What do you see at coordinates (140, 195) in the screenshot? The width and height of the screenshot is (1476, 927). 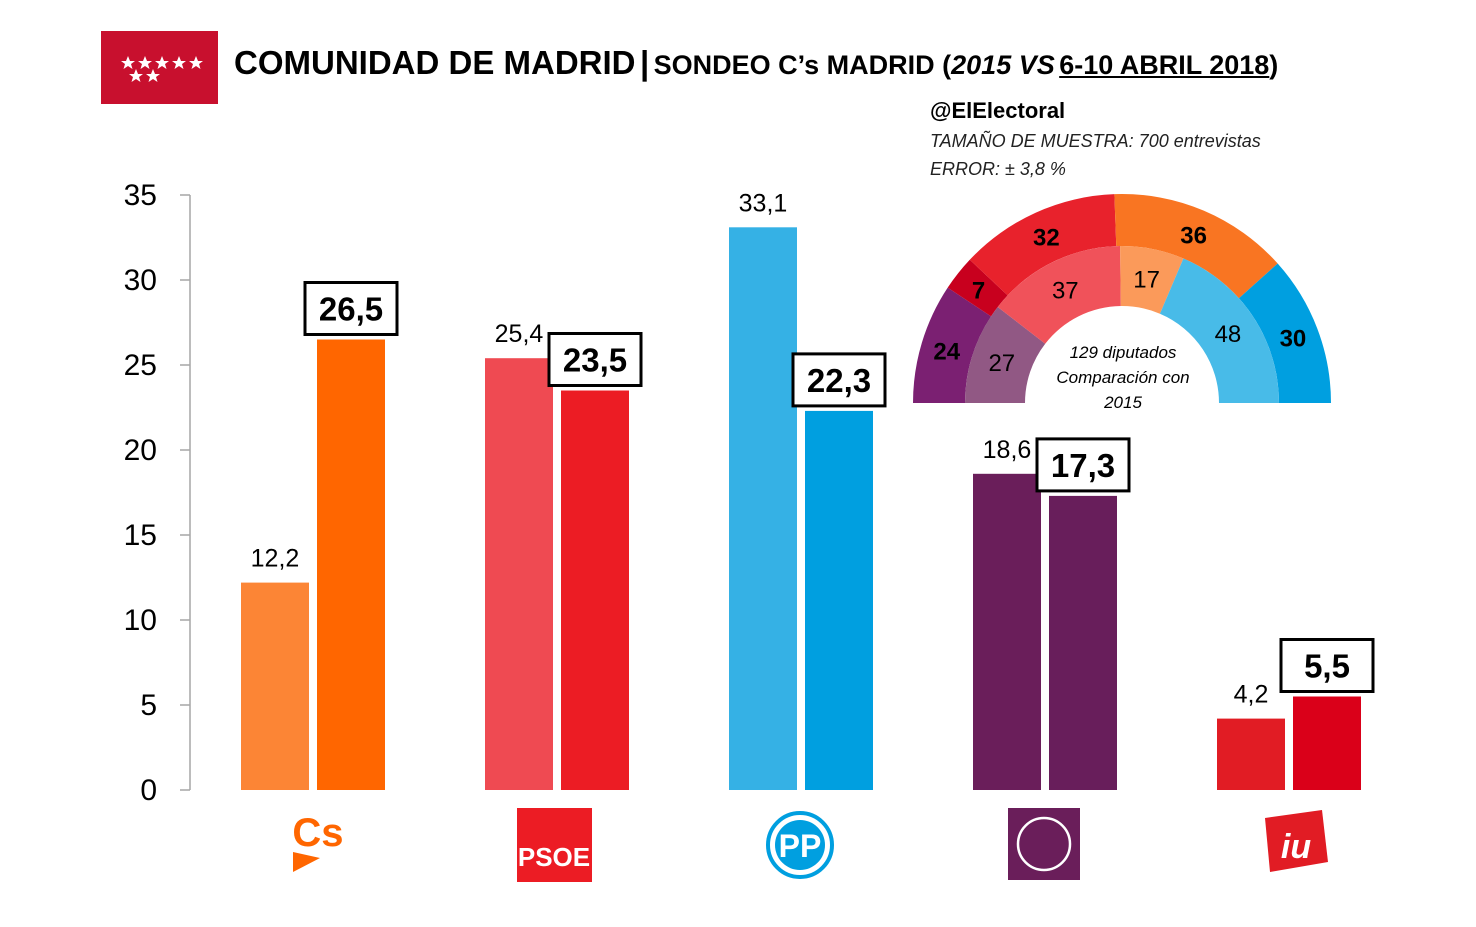 I see `y-tick-label: 35` at bounding box center [140, 195].